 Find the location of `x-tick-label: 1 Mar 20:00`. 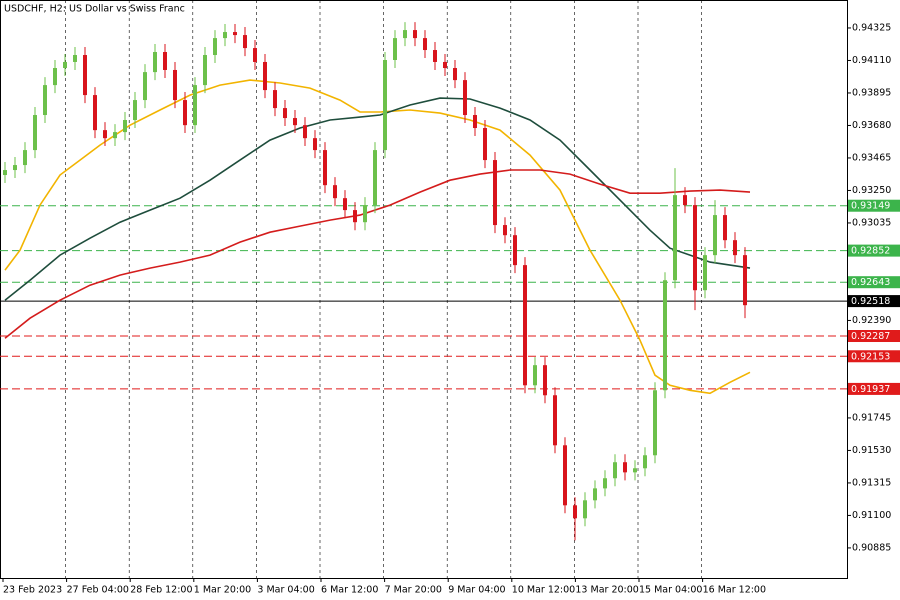

x-tick-label: 1 Mar 20:00 is located at coordinates (222, 590).